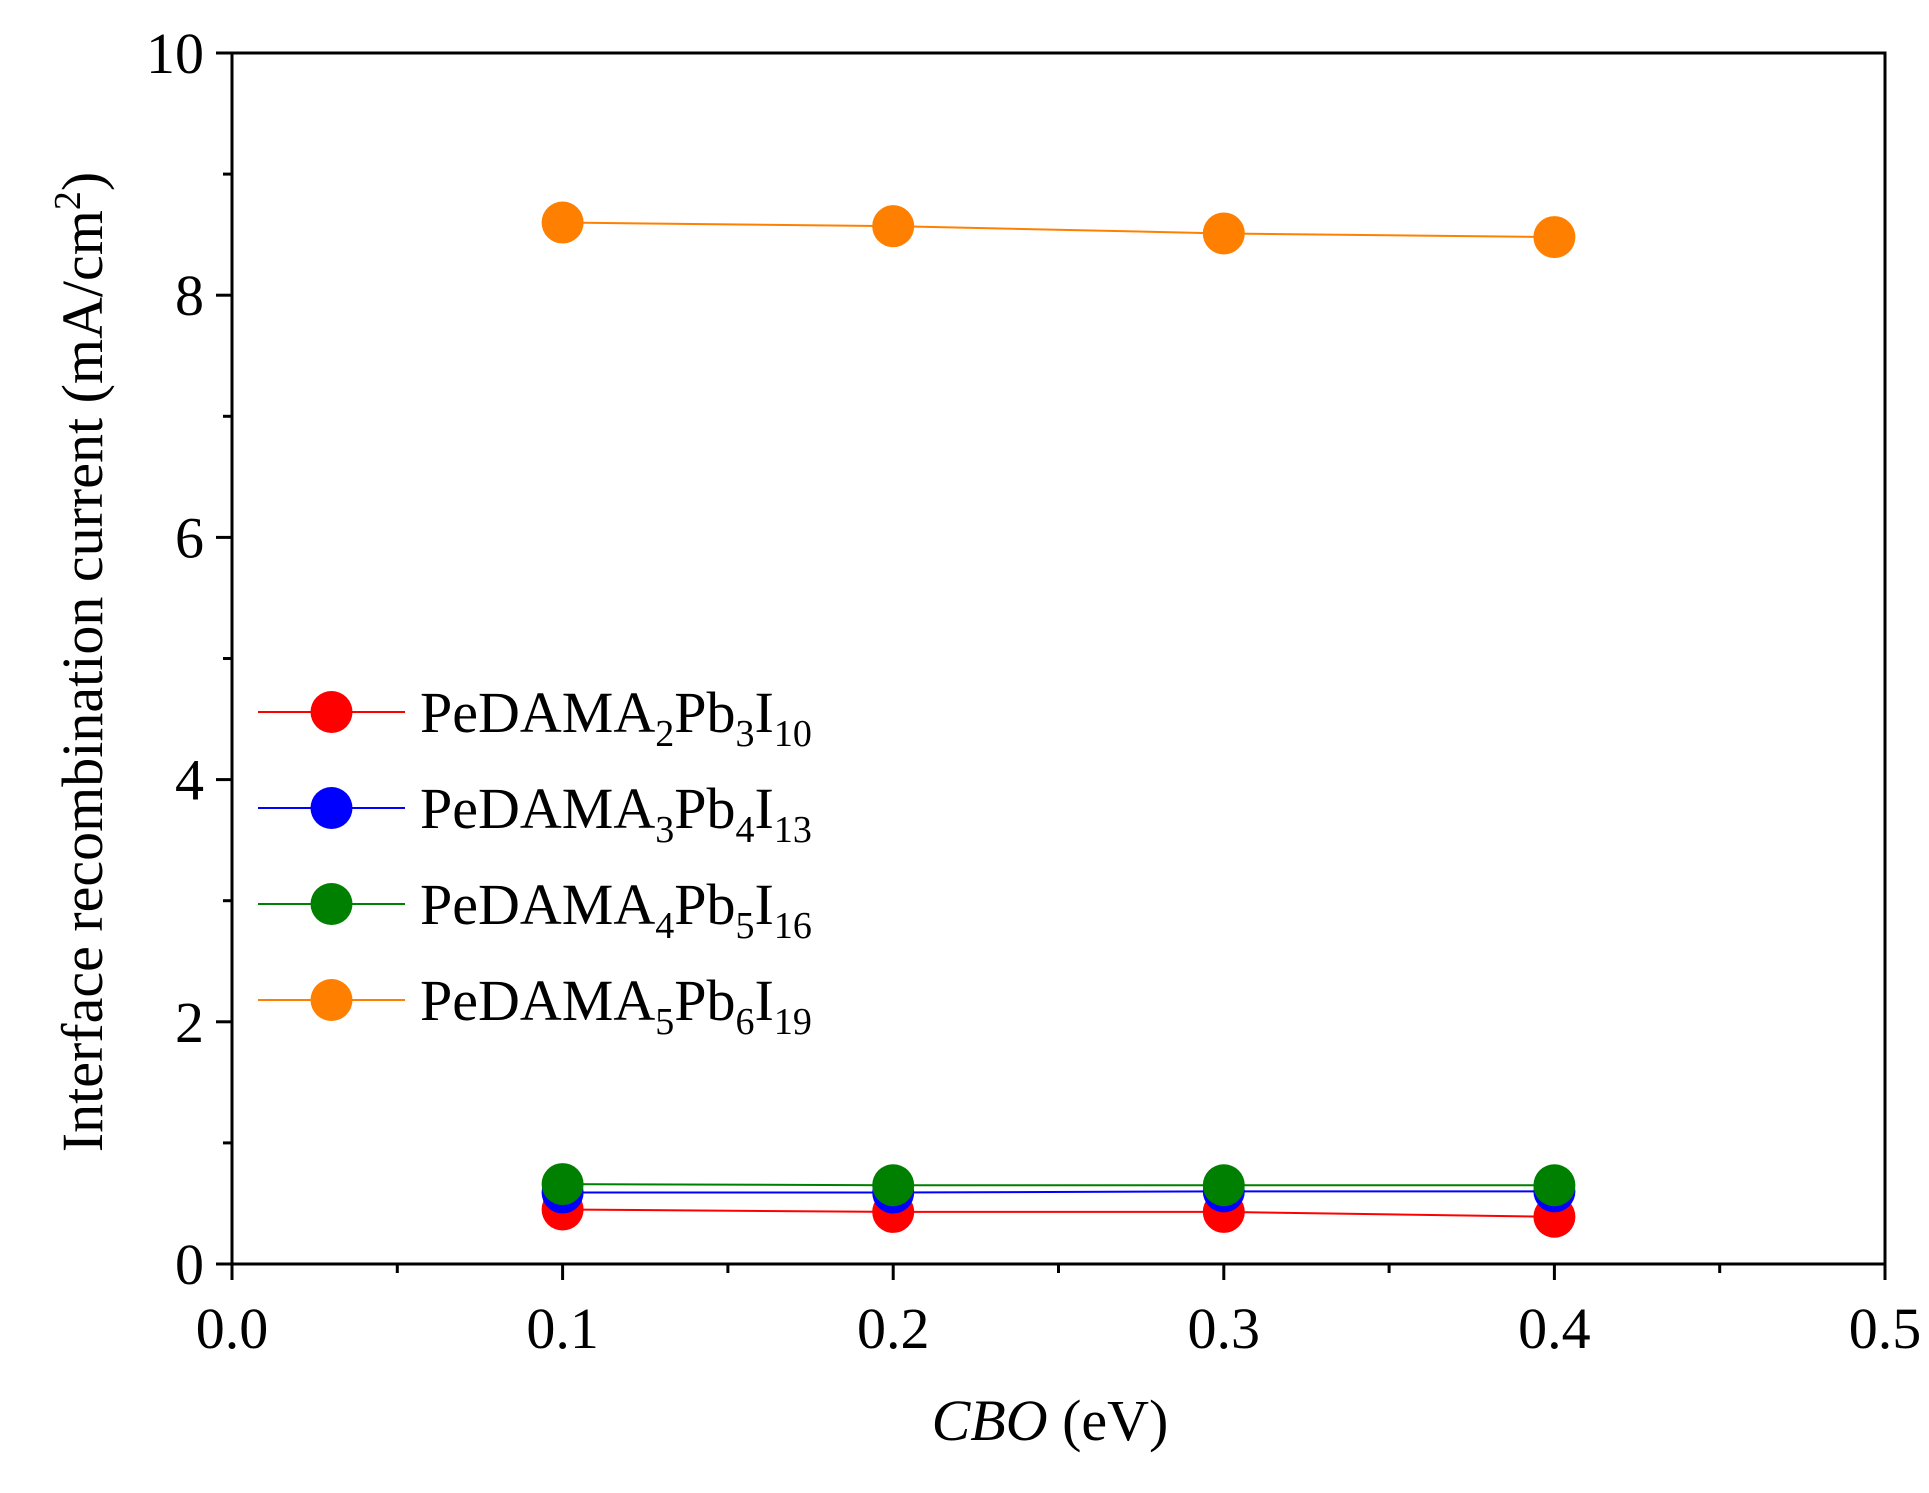 Image resolution: width=1929 pixels, height=1493 pixels. What do you see at coordinates (893, 1328) in the screenshot?
I see `x-tick-label: 0.2` at bounding box center [893, 1328].